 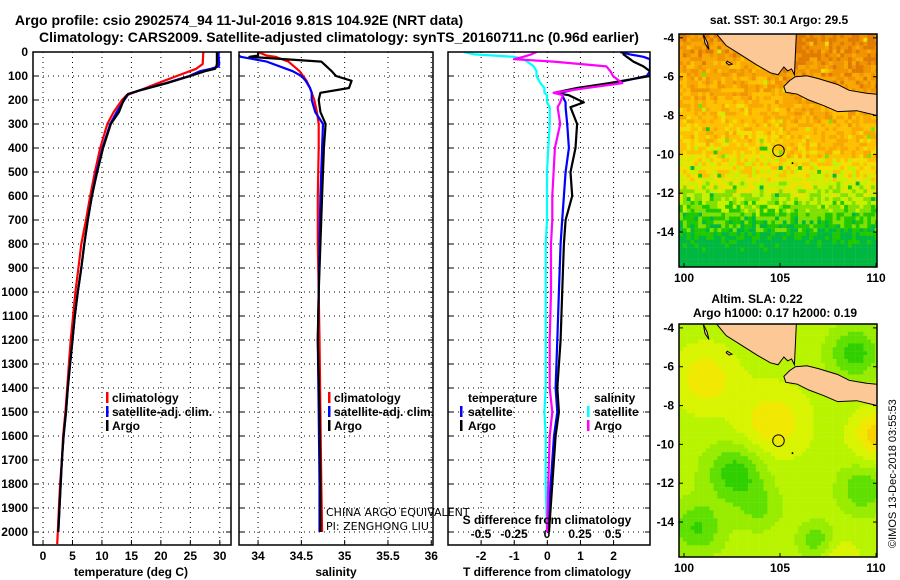 I want to click on depth-tick-label: 500, so click(x=18, y=172).